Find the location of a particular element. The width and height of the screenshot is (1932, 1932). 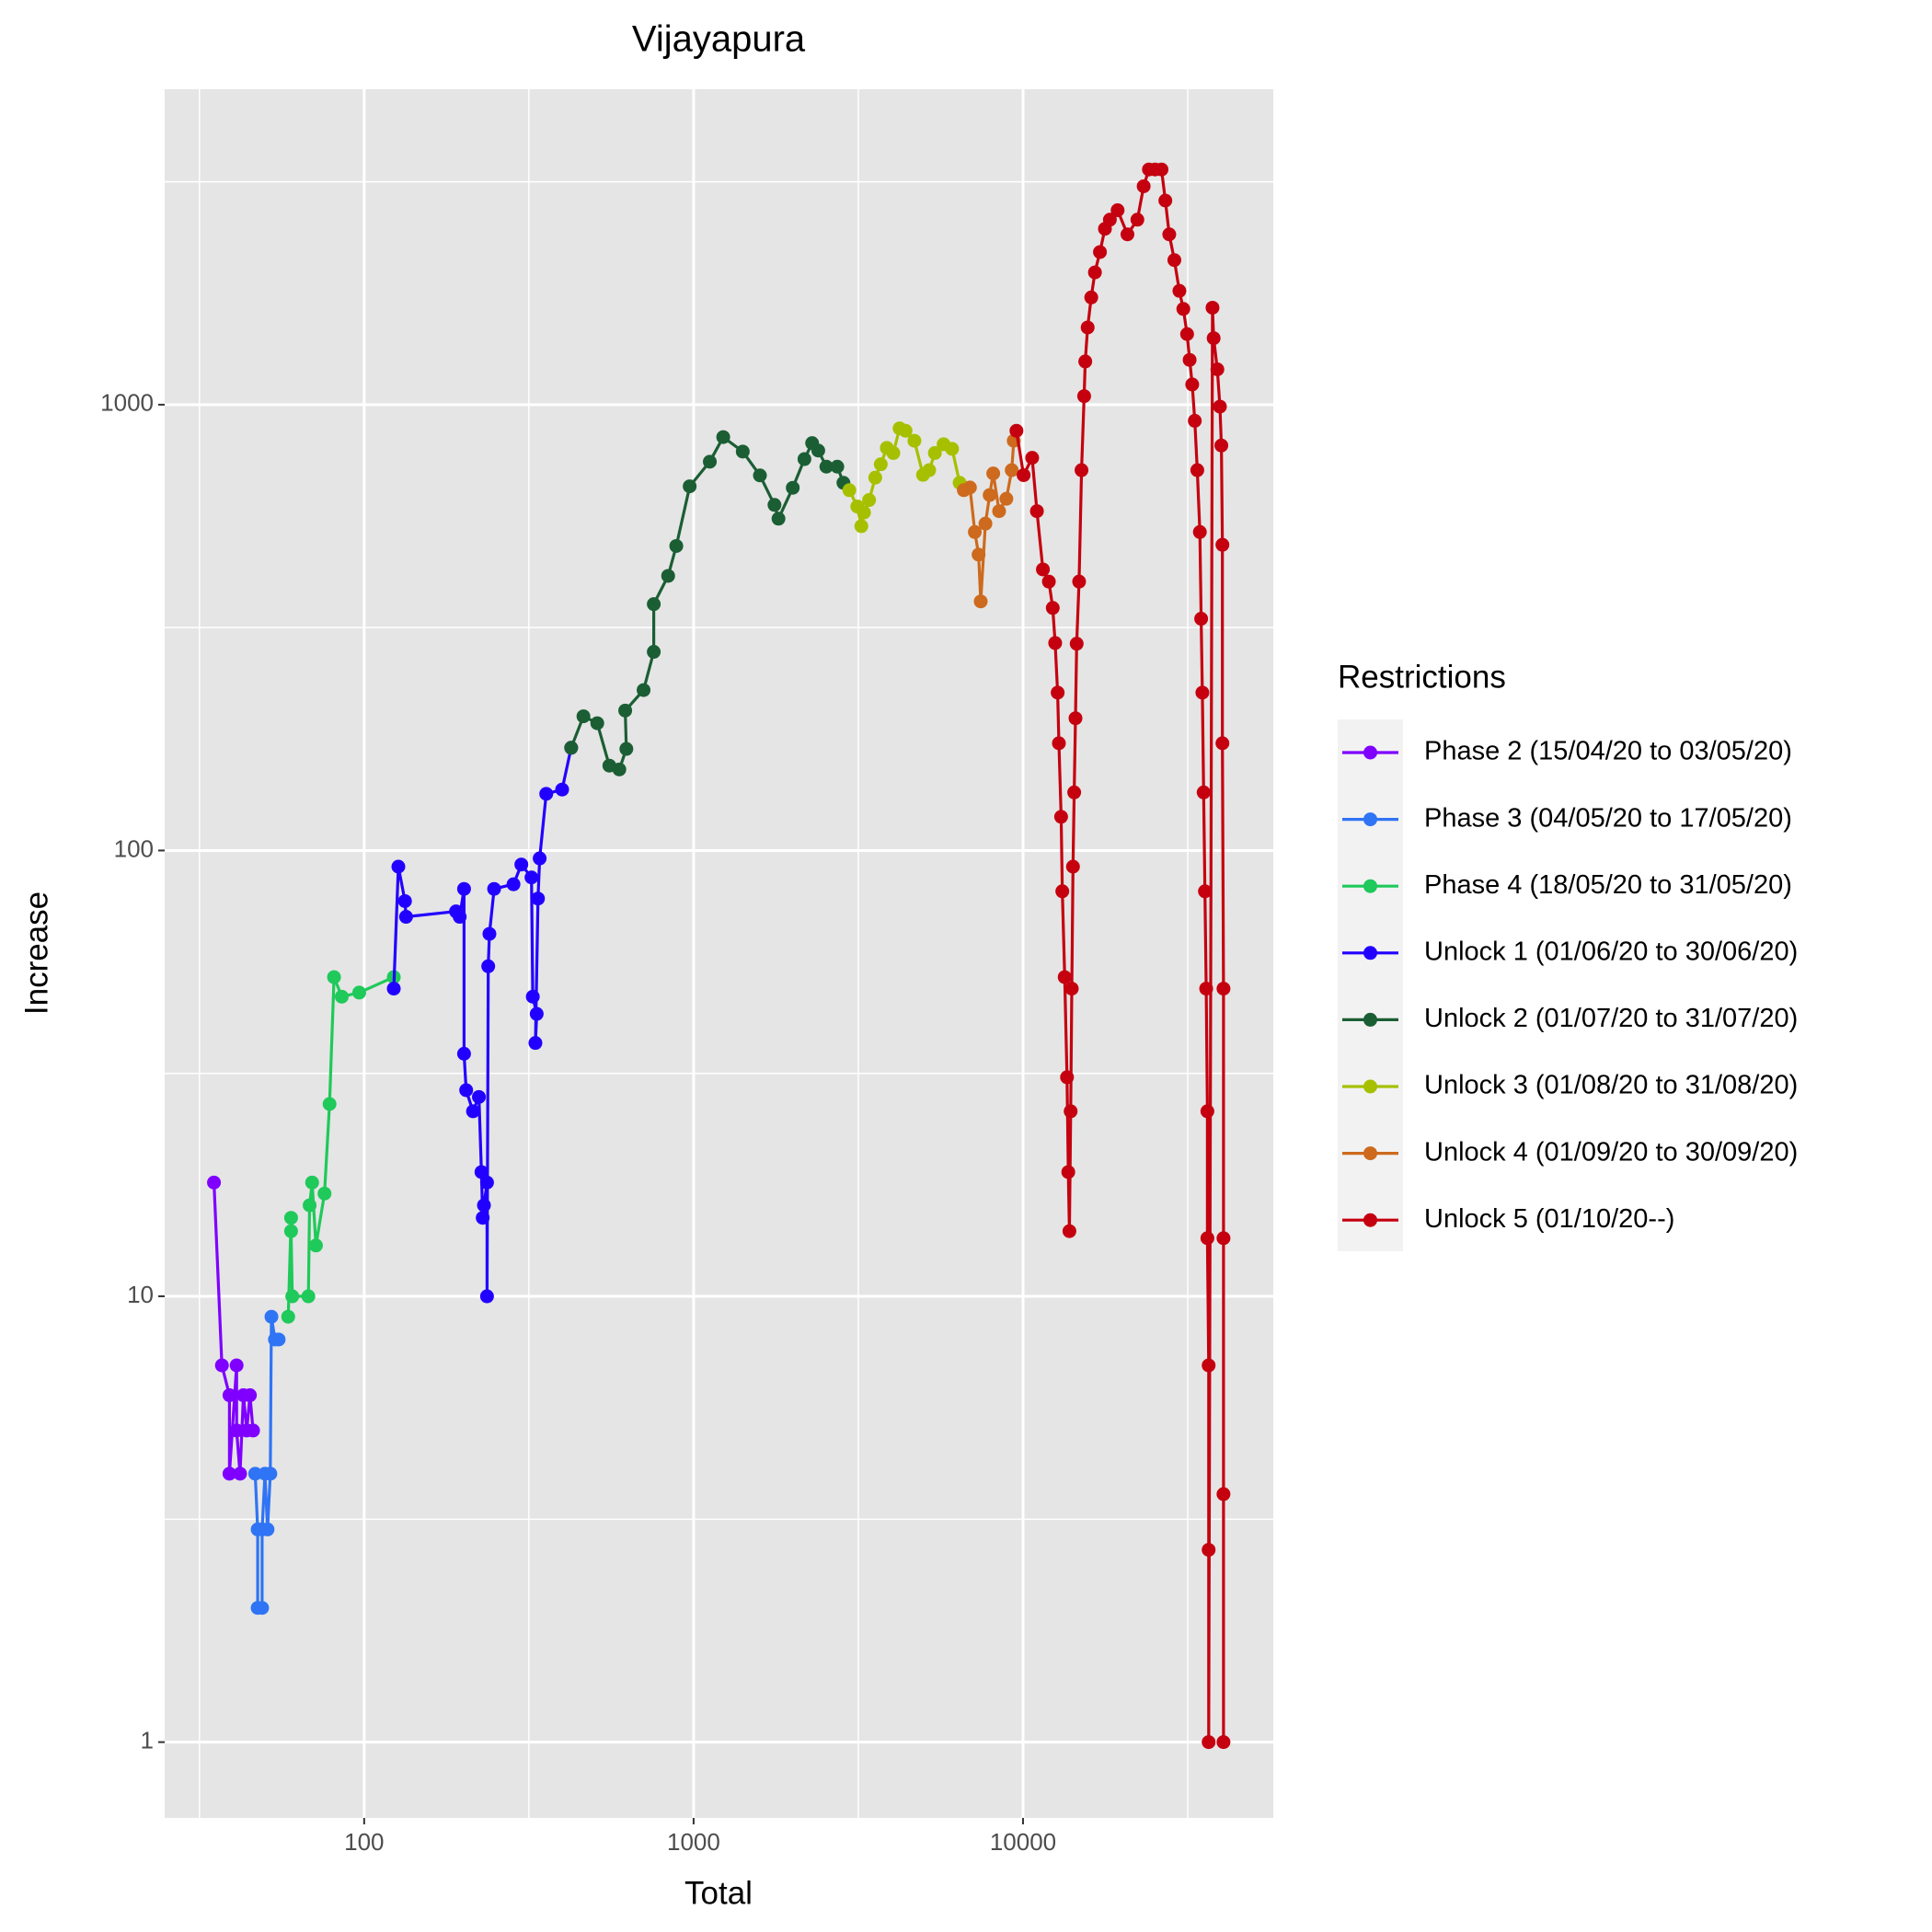

legend-label: Phase 2 (15/04/20 to 03/05/20) is located at coordinates (1608, 751).